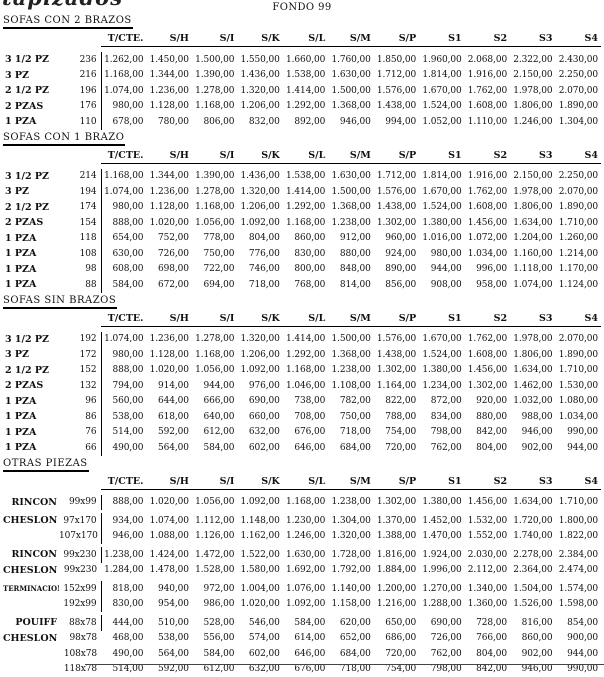 The image size is (604, 677). I want to click on price-cell: 1.924,00, so click(441, 555).